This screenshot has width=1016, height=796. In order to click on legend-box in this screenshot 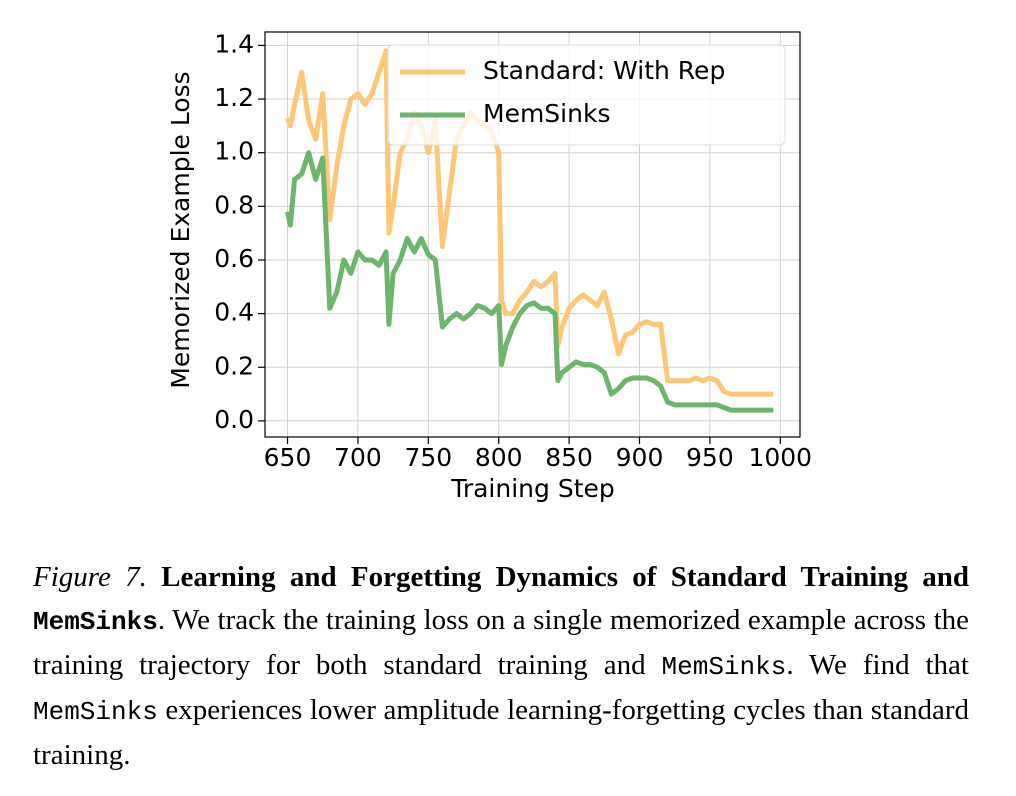, I will do `click(586, 95)`.